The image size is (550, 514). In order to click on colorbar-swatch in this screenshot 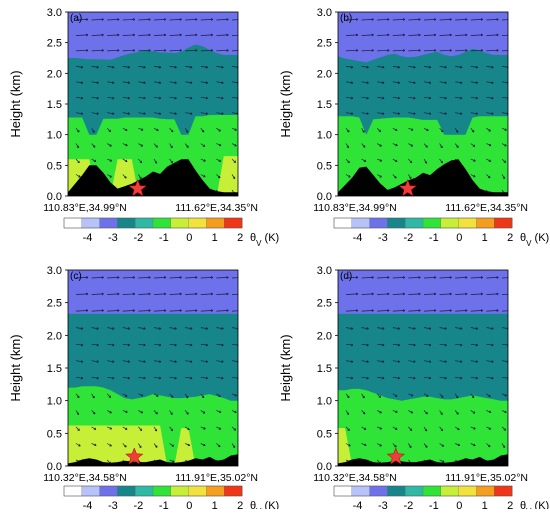, I will do `click(396, 223)`.